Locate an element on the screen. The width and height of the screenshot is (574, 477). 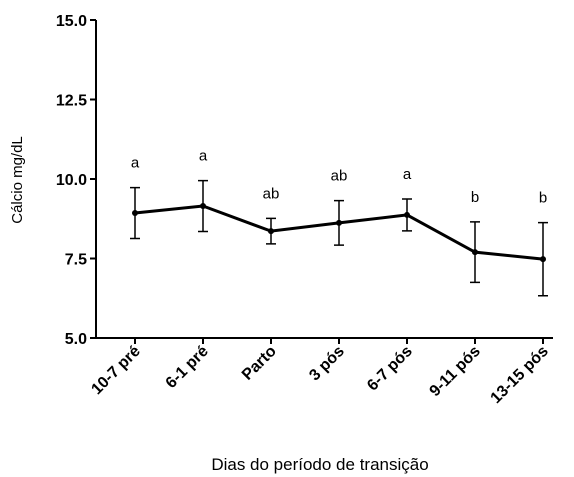
y-tick-label: 7.5 is located at coordinates (76, 260).